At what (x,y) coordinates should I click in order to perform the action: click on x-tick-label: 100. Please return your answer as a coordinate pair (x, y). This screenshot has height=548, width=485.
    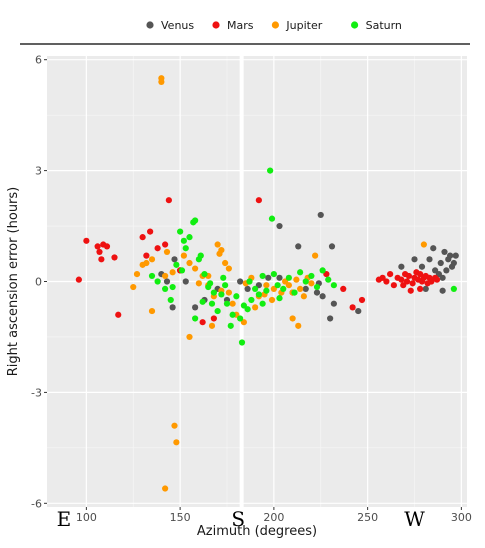
    Looking at the image, I should click on (86, 517).